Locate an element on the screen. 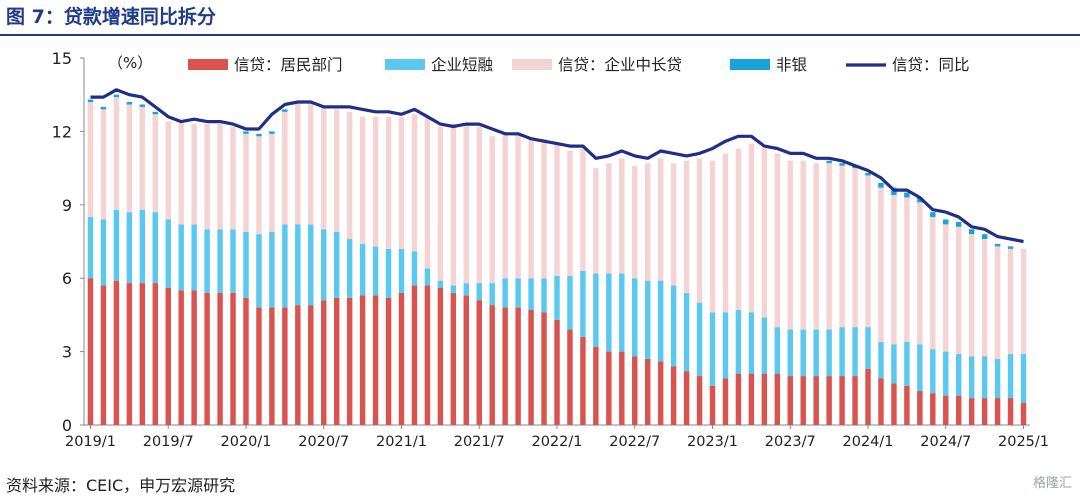  page-title: 图 7：贷款增速同比拆分 is located at coordinates (111, 17).